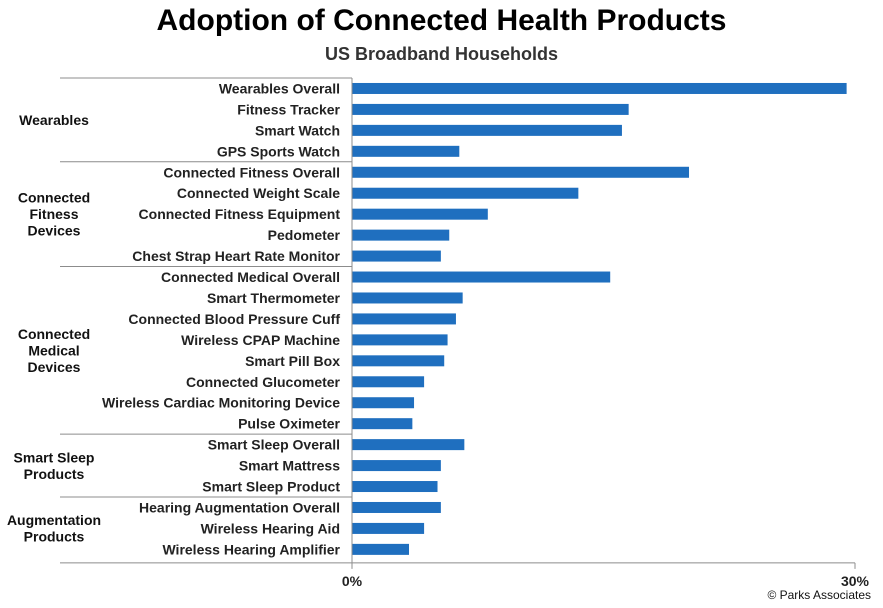 The image size is (883, 608). What do you see at coordinates (855, 581) in the screenshot?
I see `x-tick-label: 30%` at bounding box center [855, 581].